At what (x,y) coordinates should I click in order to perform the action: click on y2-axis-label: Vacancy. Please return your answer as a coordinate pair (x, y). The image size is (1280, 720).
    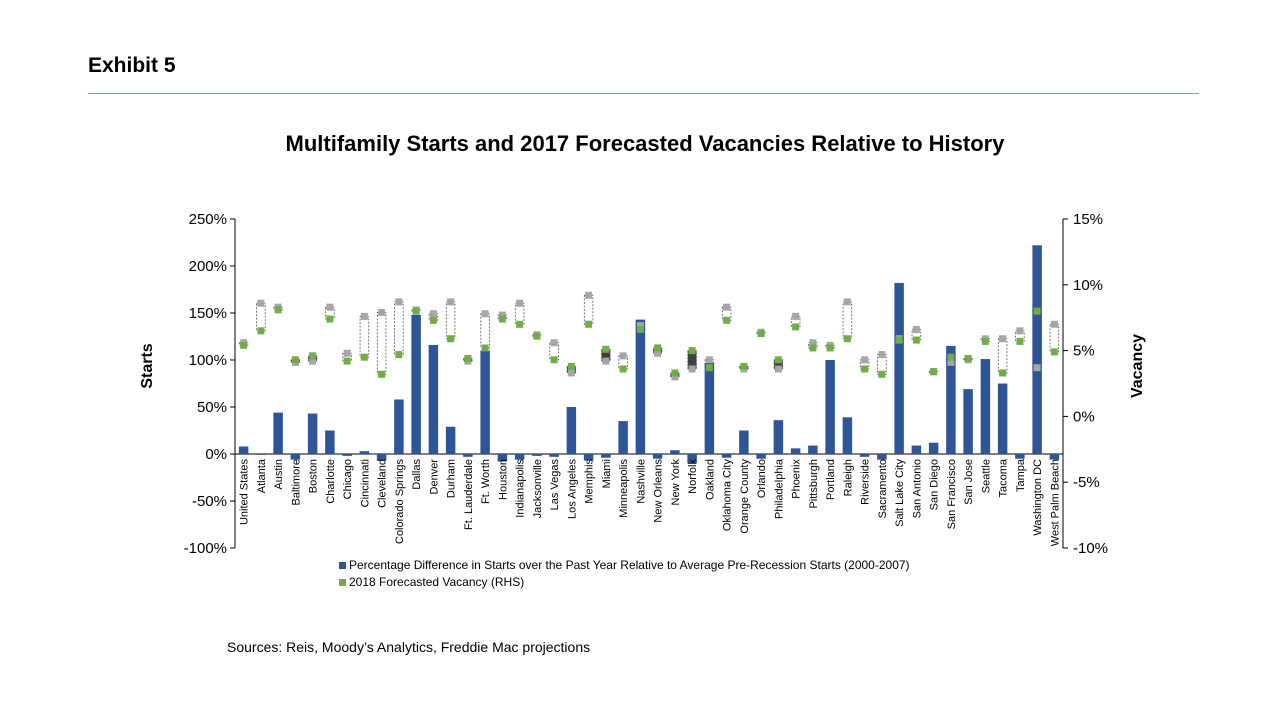
    Looking at the image, I should click on (1137, 366).